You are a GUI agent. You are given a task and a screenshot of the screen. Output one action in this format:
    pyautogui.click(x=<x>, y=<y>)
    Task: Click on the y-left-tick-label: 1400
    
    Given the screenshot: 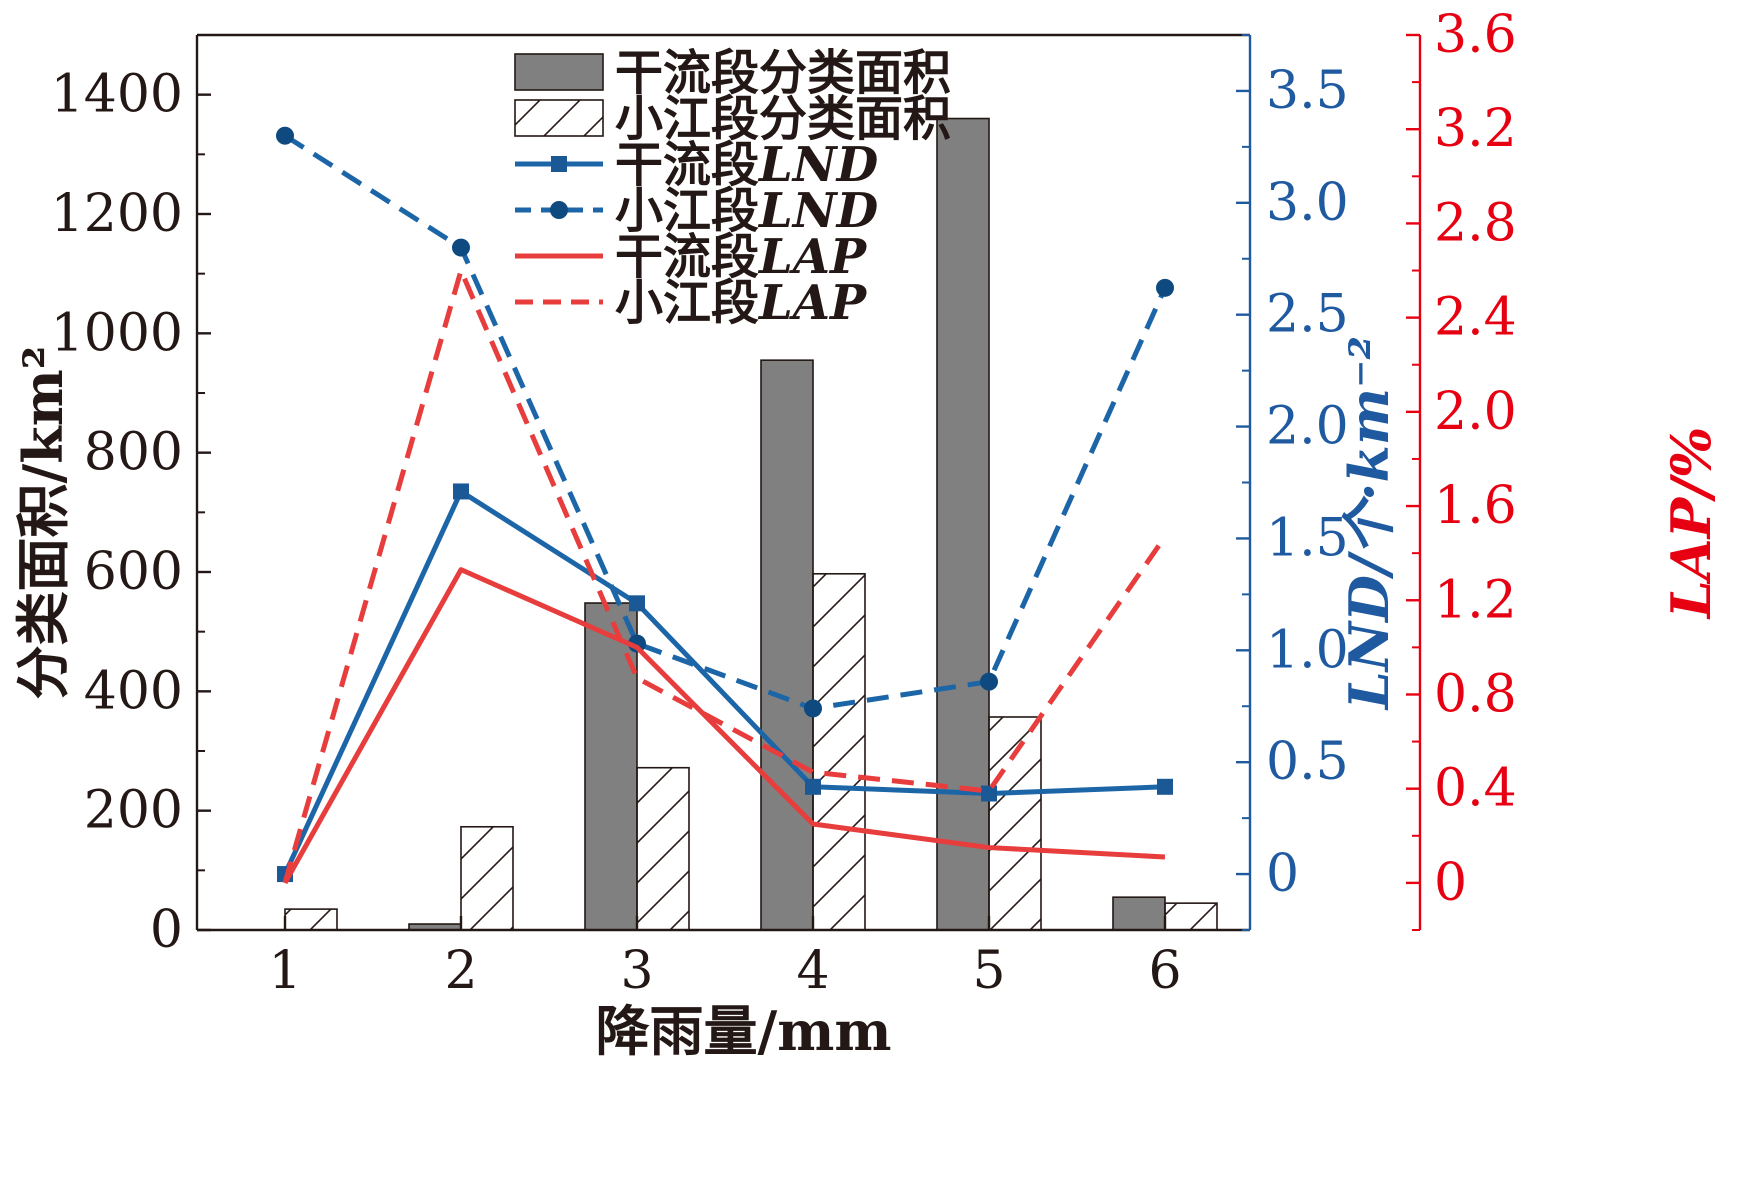 What is the action you would take?
    pyautogui.click(x=117, y=95)
    